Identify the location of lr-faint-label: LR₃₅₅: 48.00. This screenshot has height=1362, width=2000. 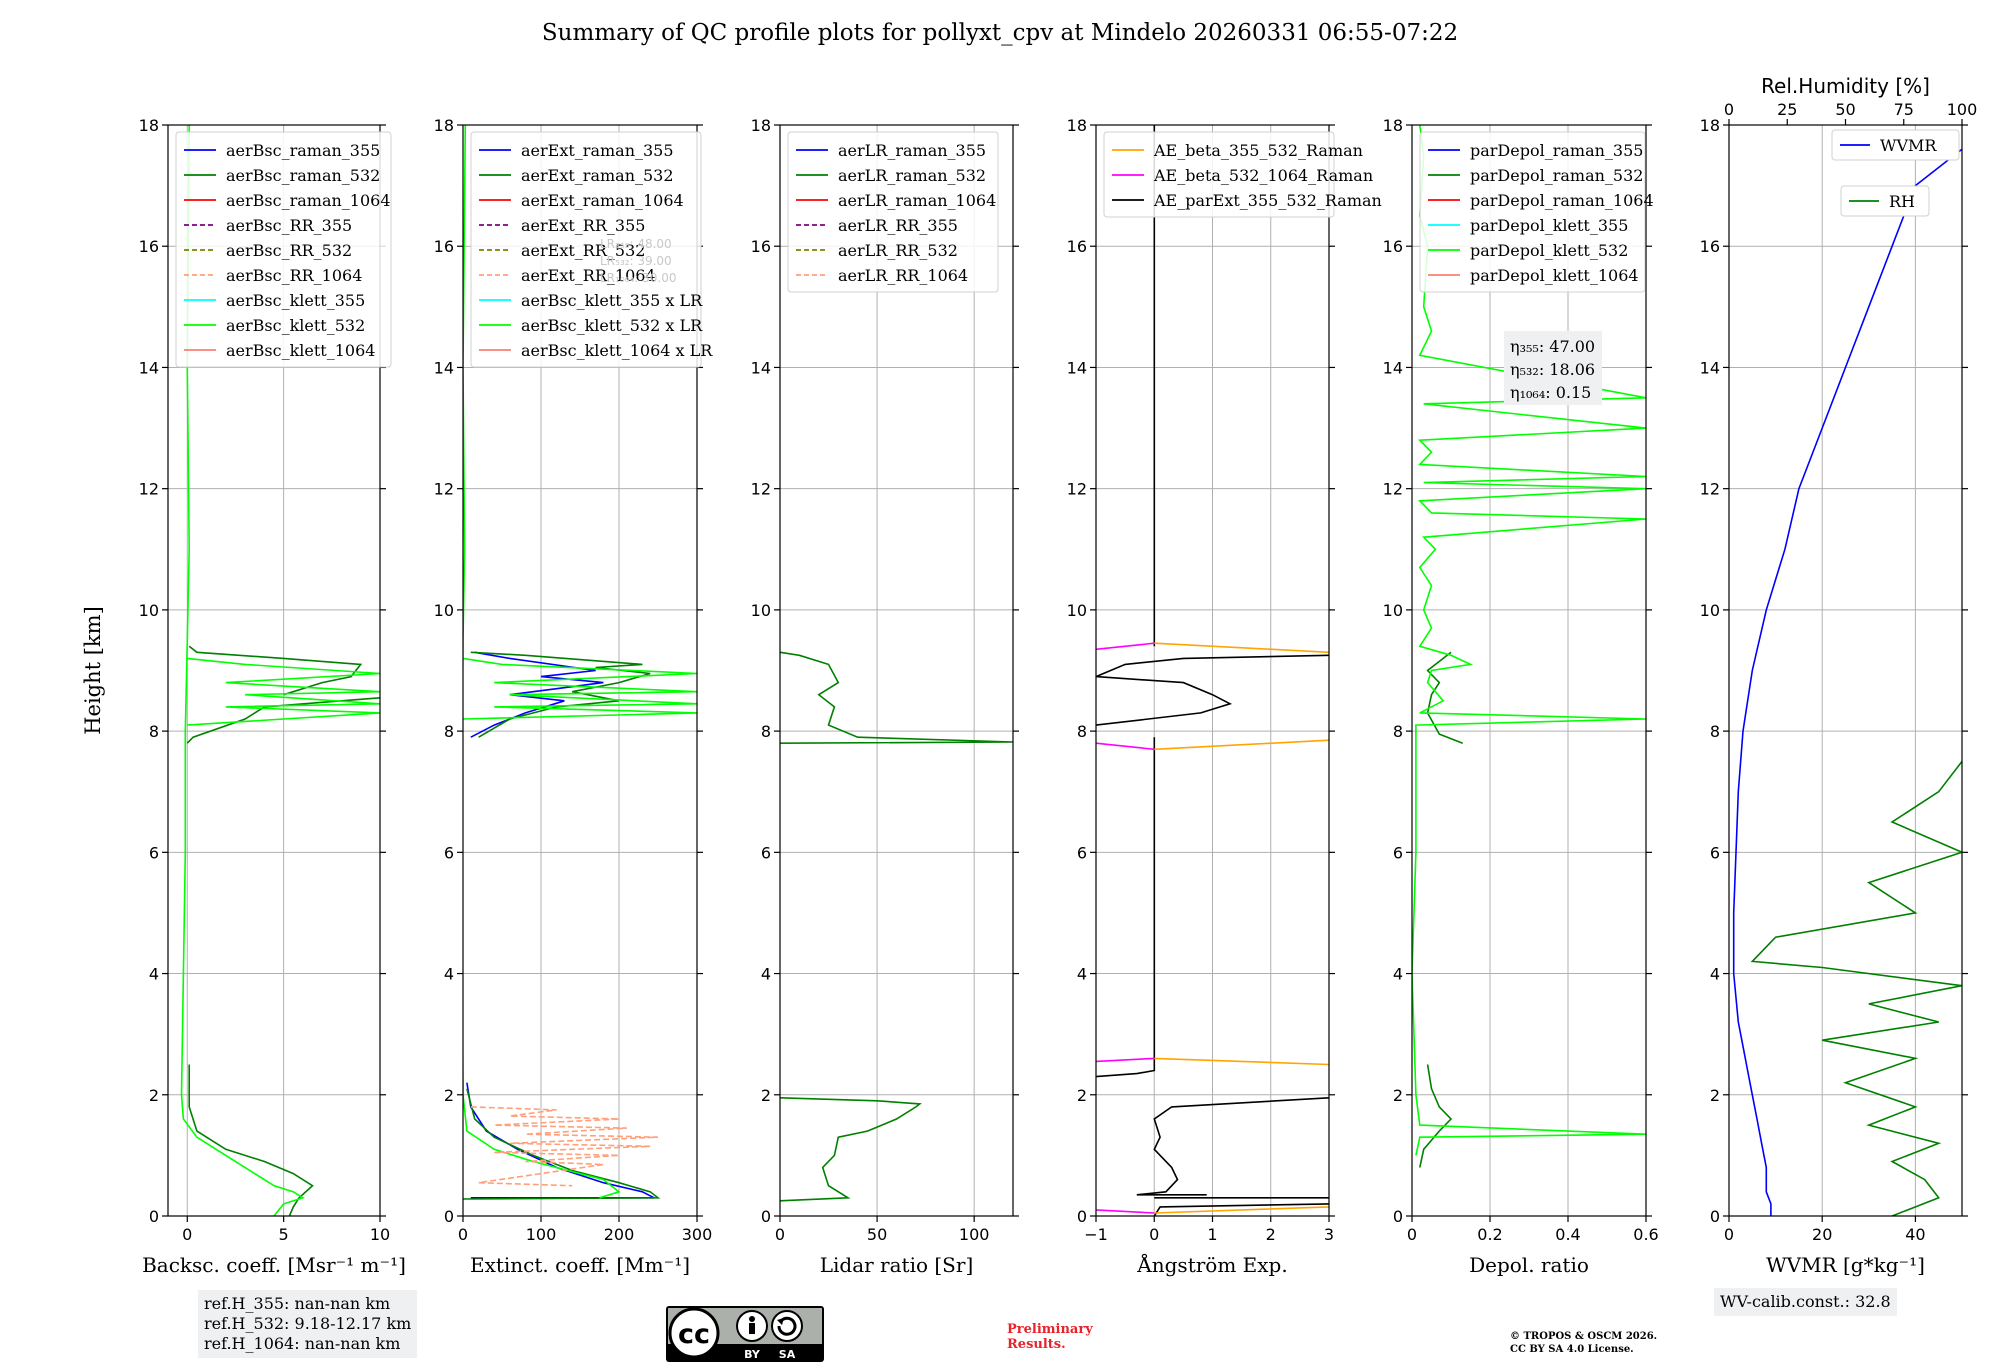
(636, 244).